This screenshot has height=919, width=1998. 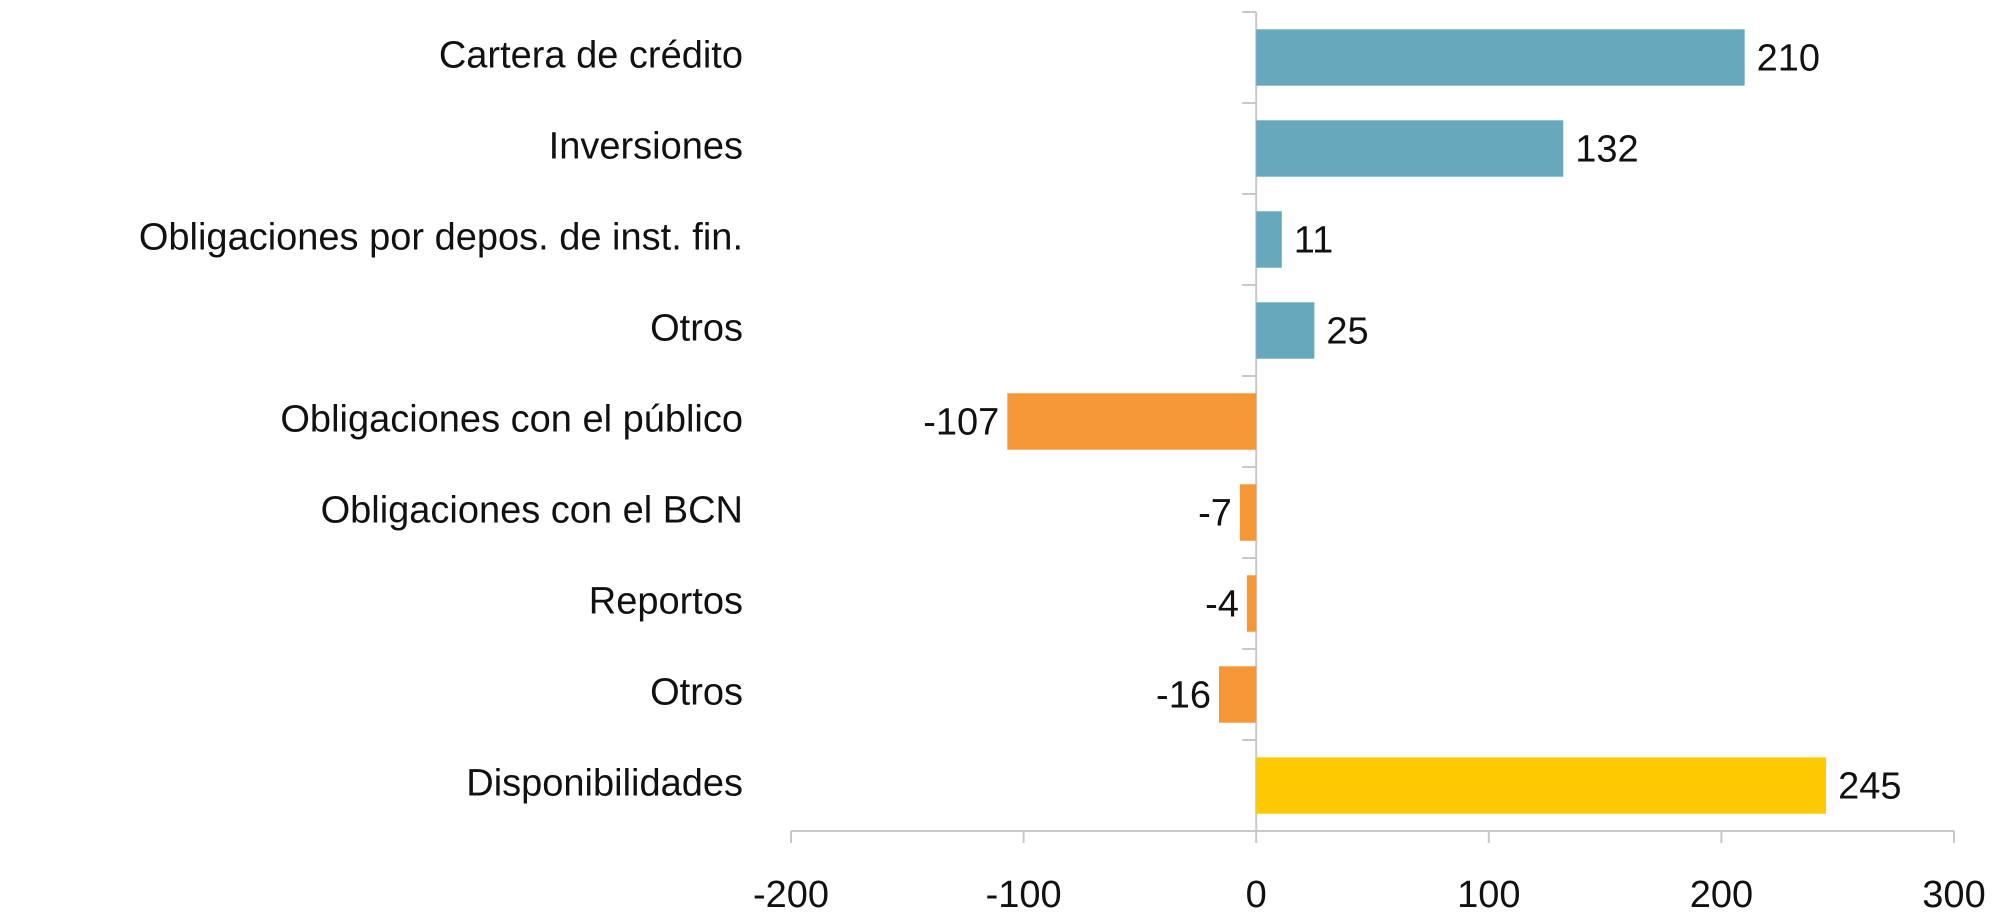 I want to click on y-tick-label: Inversiones, so click(x=646, y=147).